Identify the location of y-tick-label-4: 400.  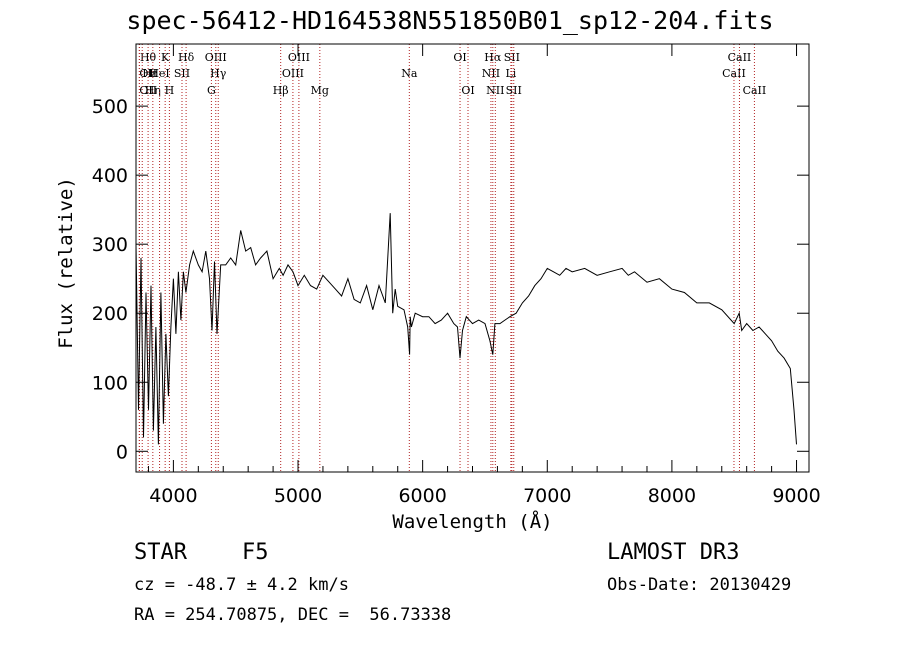
(110, 176).